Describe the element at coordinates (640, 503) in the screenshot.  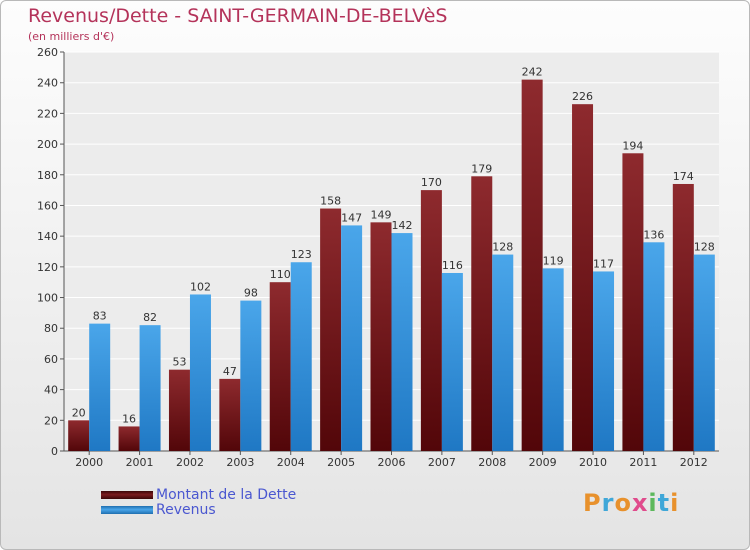
I see `logo-letter: x` at that location.